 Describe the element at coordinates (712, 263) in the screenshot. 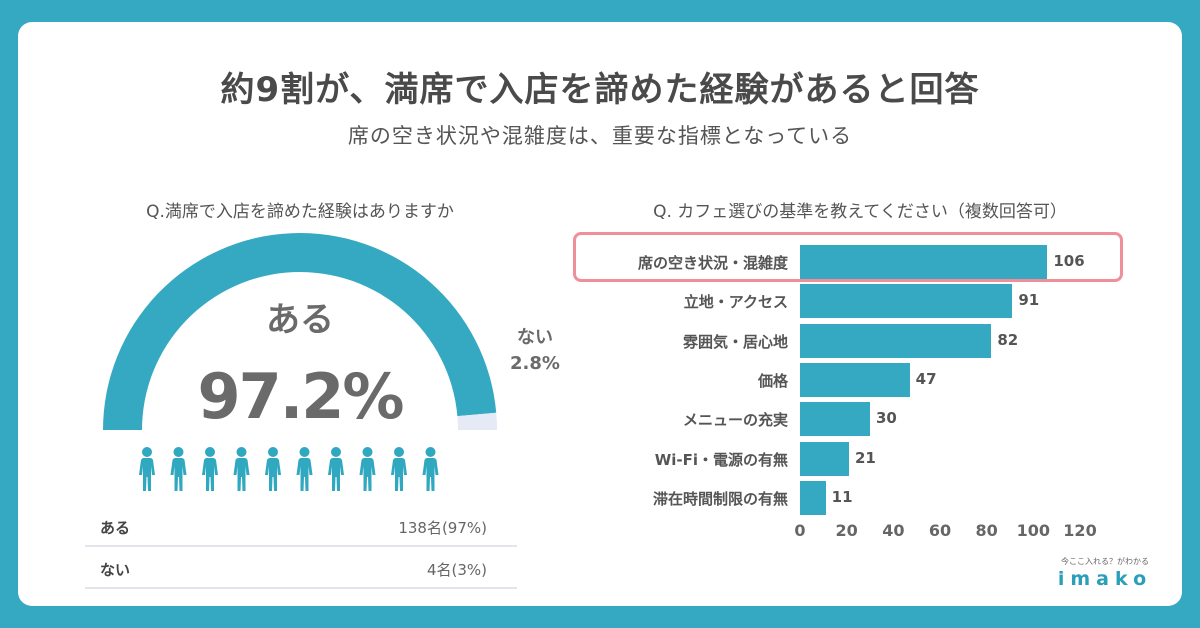

I see `category-label: 席の空き状況・混雑度` at that location.